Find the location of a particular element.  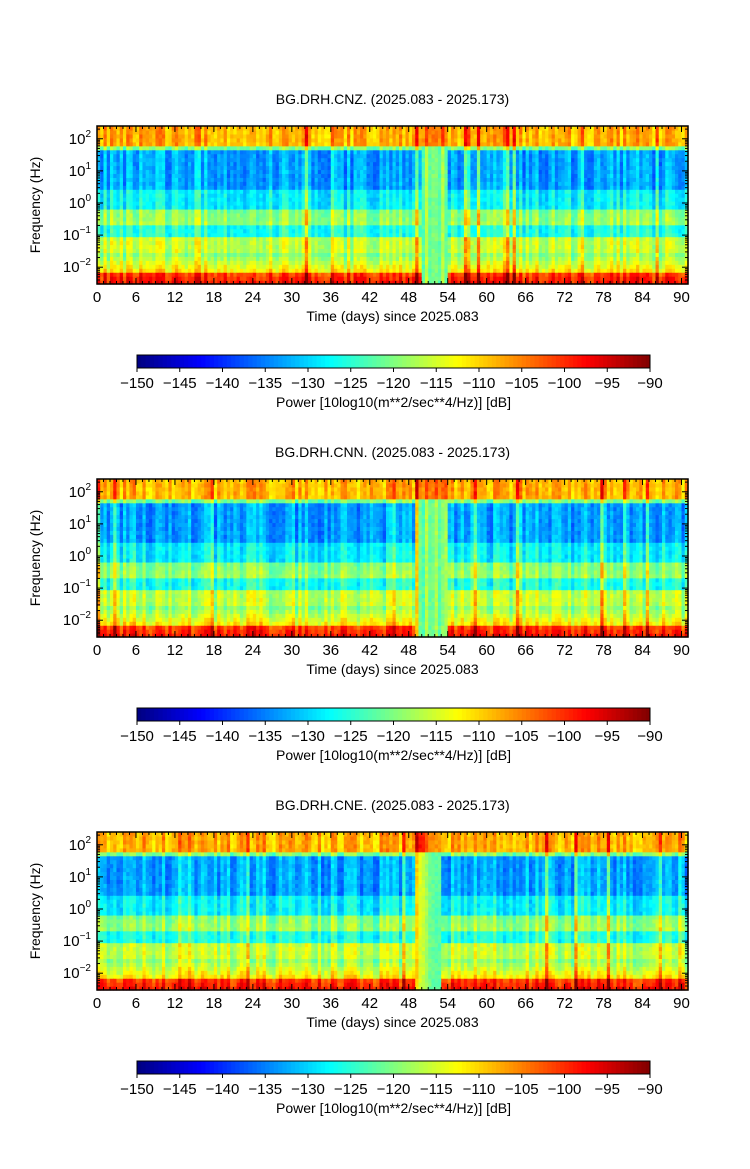

spectrogram-heatmap is located at coordinates (393, 205).